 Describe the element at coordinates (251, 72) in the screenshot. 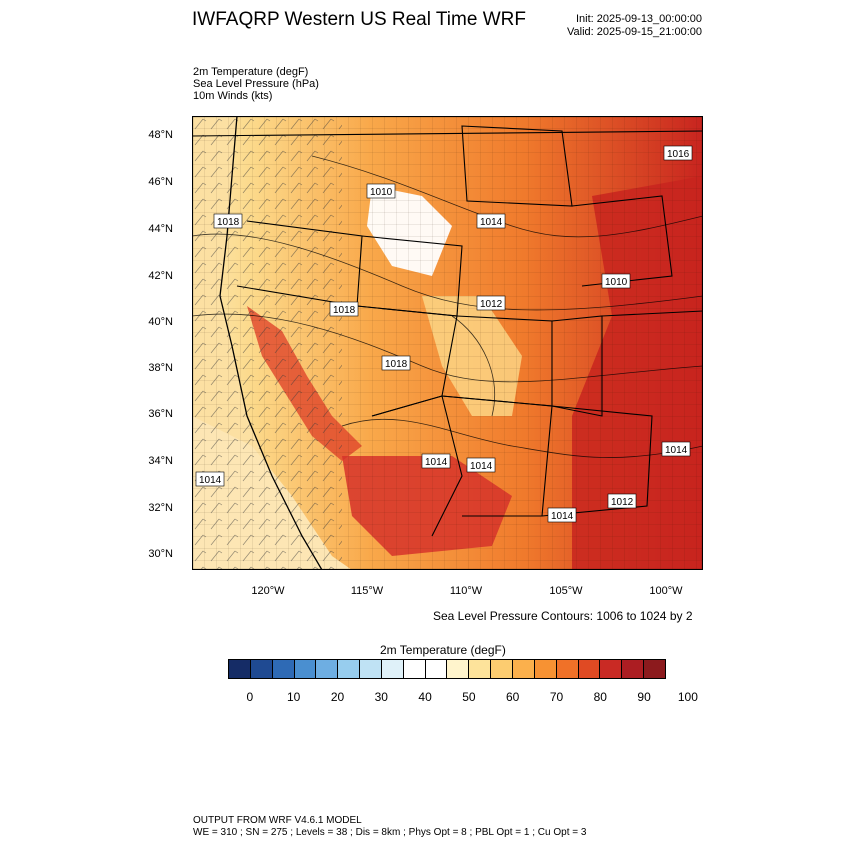

I see `field-temperature: 2m Temperature (degF)` at that location.